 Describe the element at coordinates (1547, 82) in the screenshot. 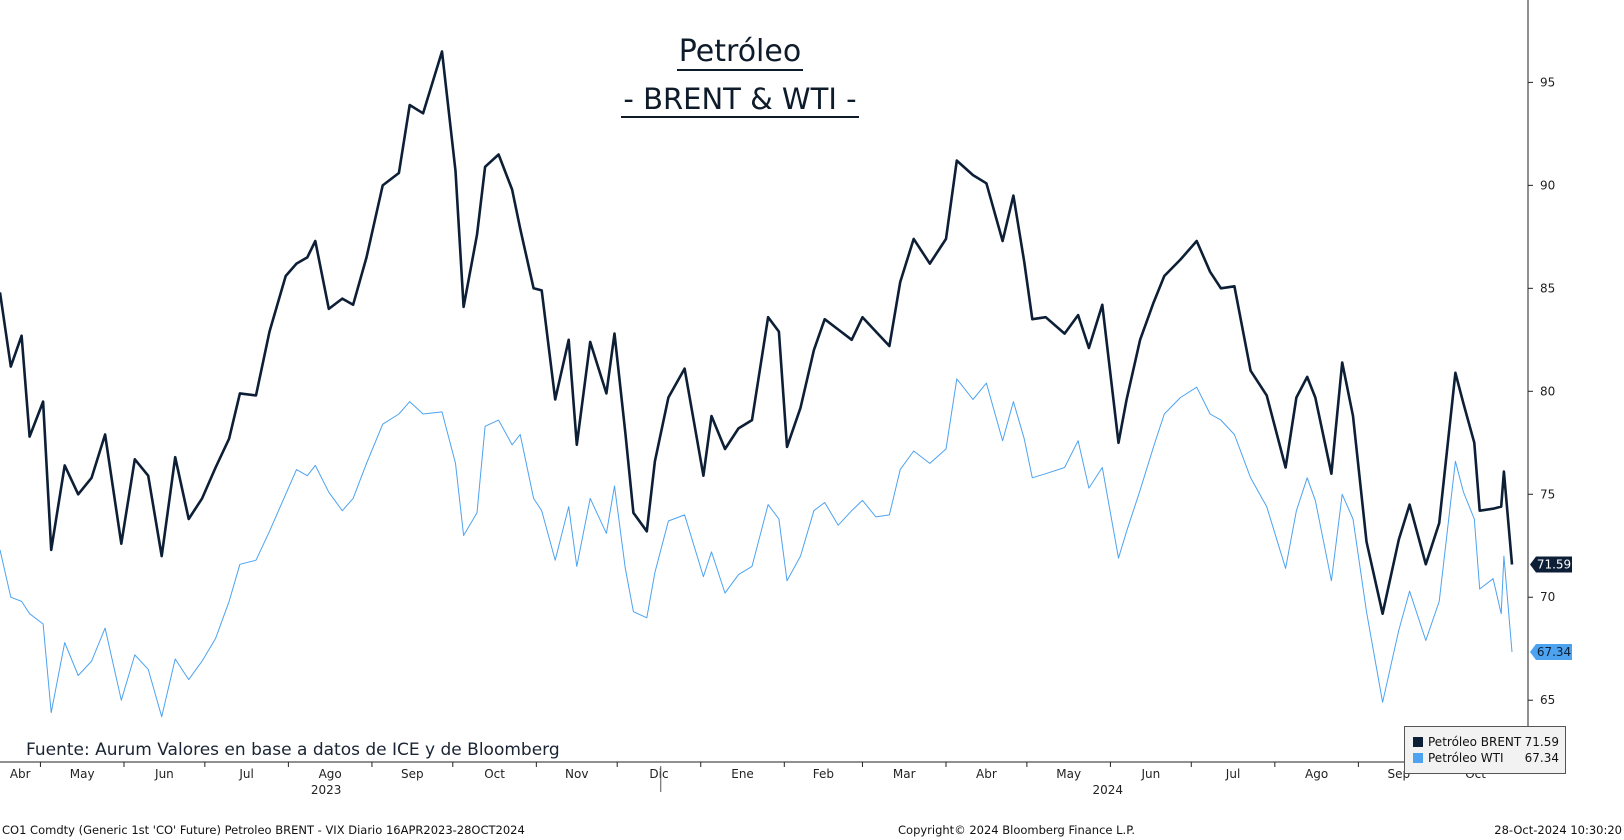

I see `y-tick-label: 95` at that location.